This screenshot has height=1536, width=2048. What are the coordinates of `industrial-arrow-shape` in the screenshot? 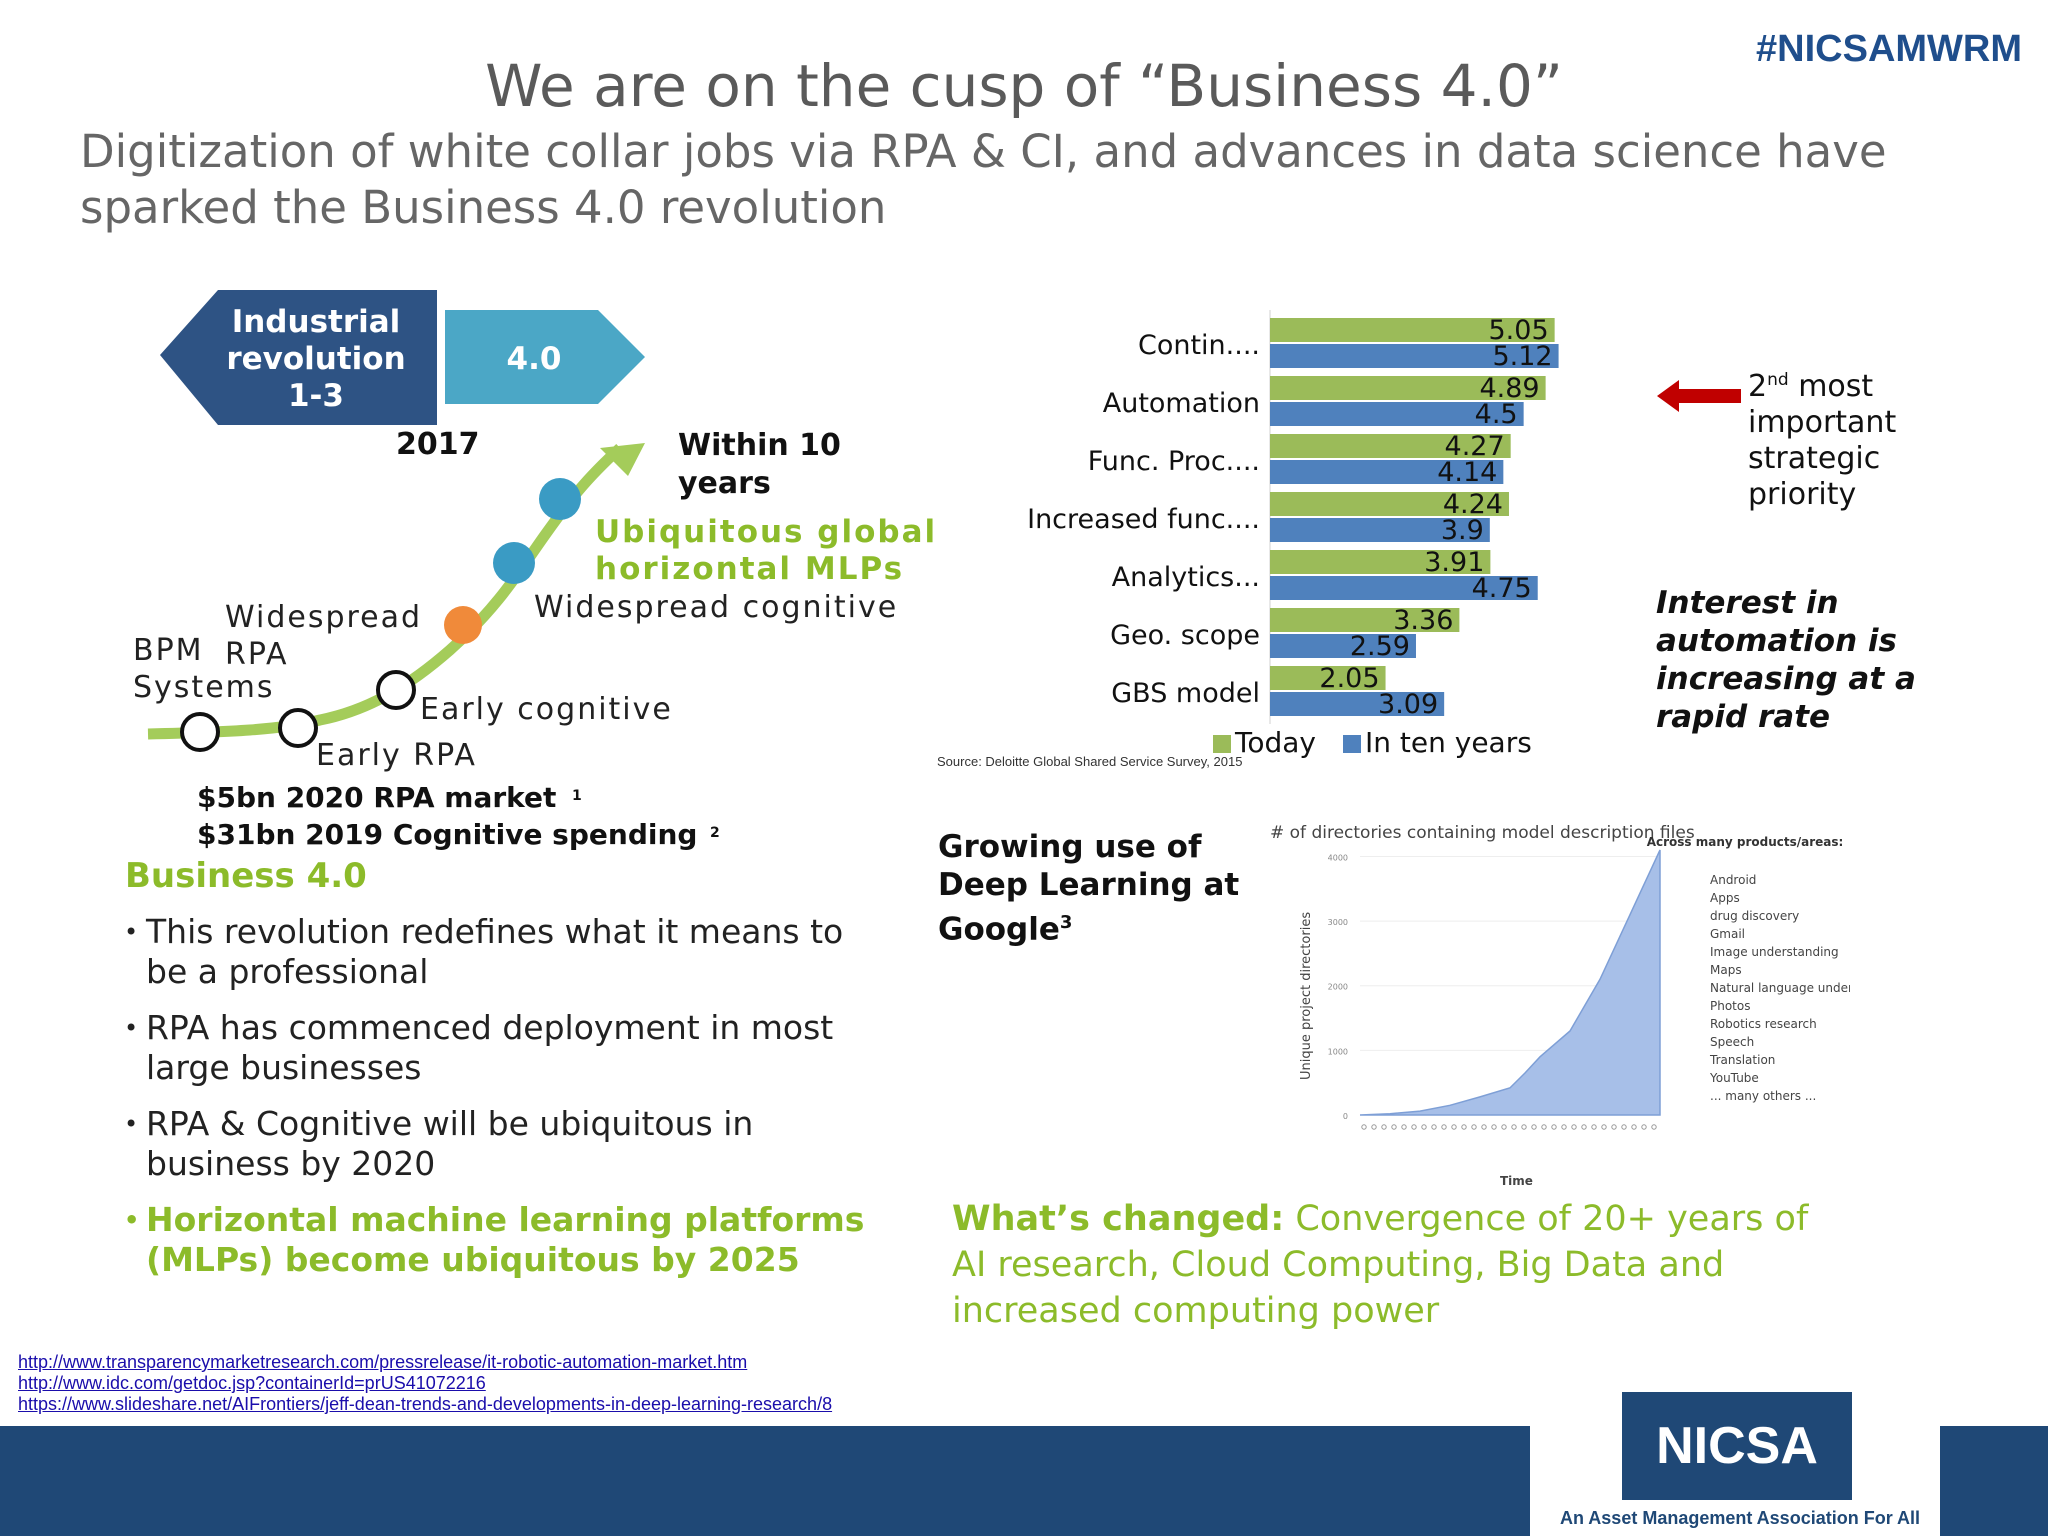 It's located at (298, 357).